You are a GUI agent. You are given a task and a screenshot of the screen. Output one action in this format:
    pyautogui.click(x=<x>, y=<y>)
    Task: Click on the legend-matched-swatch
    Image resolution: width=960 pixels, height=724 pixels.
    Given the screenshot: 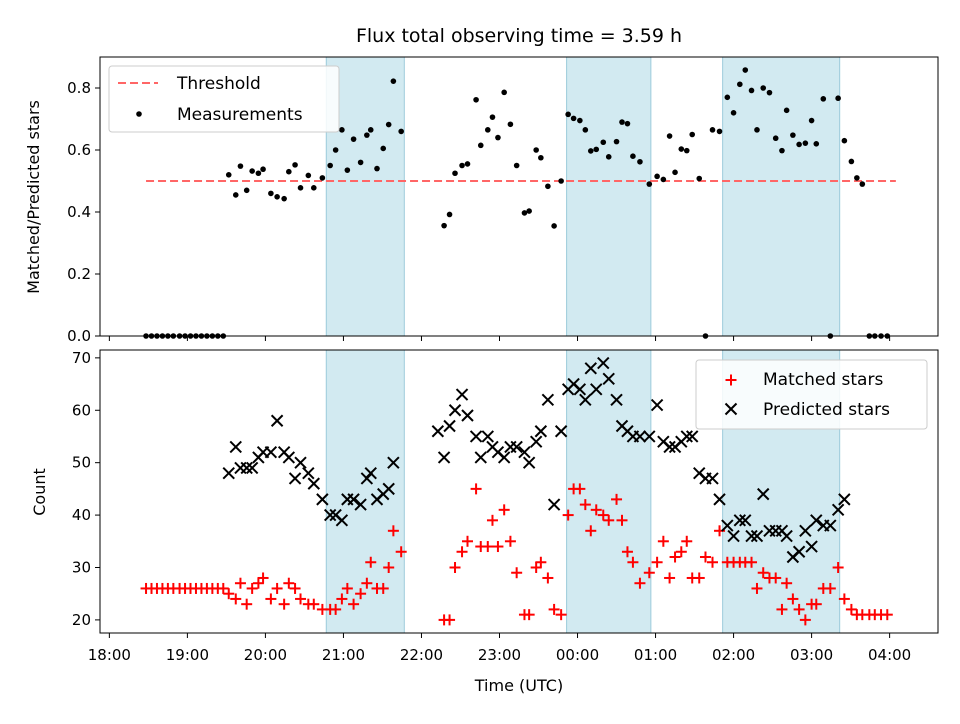 What is the action you would take?
    pyautogui.click(x=731, y=380)
    